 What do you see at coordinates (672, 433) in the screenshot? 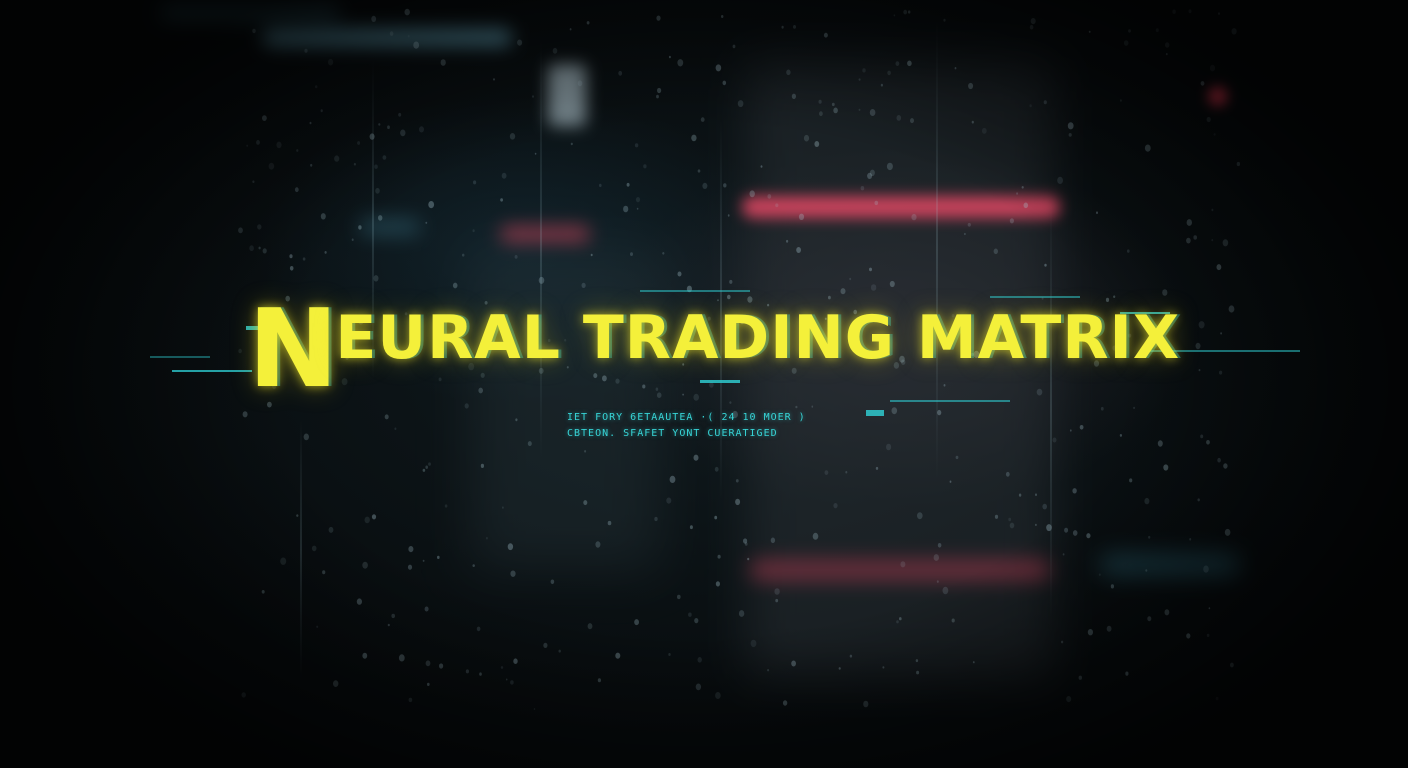
I see `subtitle-line-2: CBTEON. SFAFET YONT CUERATIGED` at bounding box center [672, 433].